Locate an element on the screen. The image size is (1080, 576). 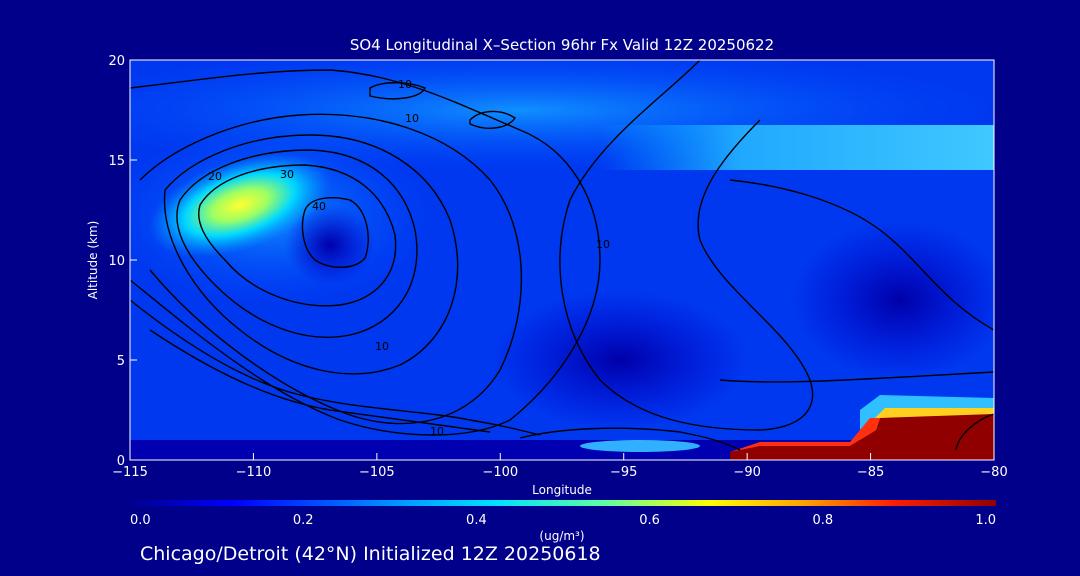
colorbar-label: (ug/m³) is located at coordinates (561, 536).